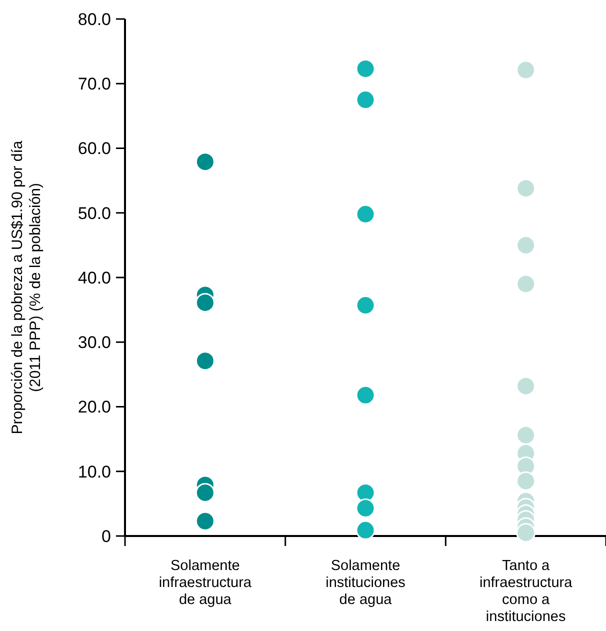  Describe the element at coordinates (94, 407) in the screenshot. I see `y-tick-label: 20.0` at that location.